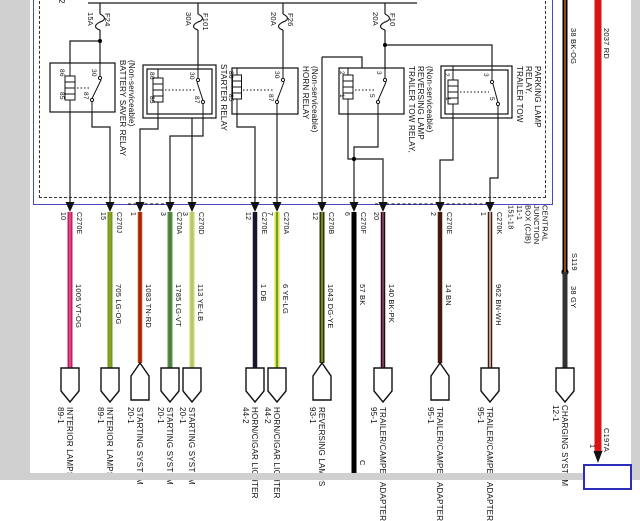 Image resolution: width=640 pixels, height=521 pixels. I want to click on left-margin, so click(15, 240).